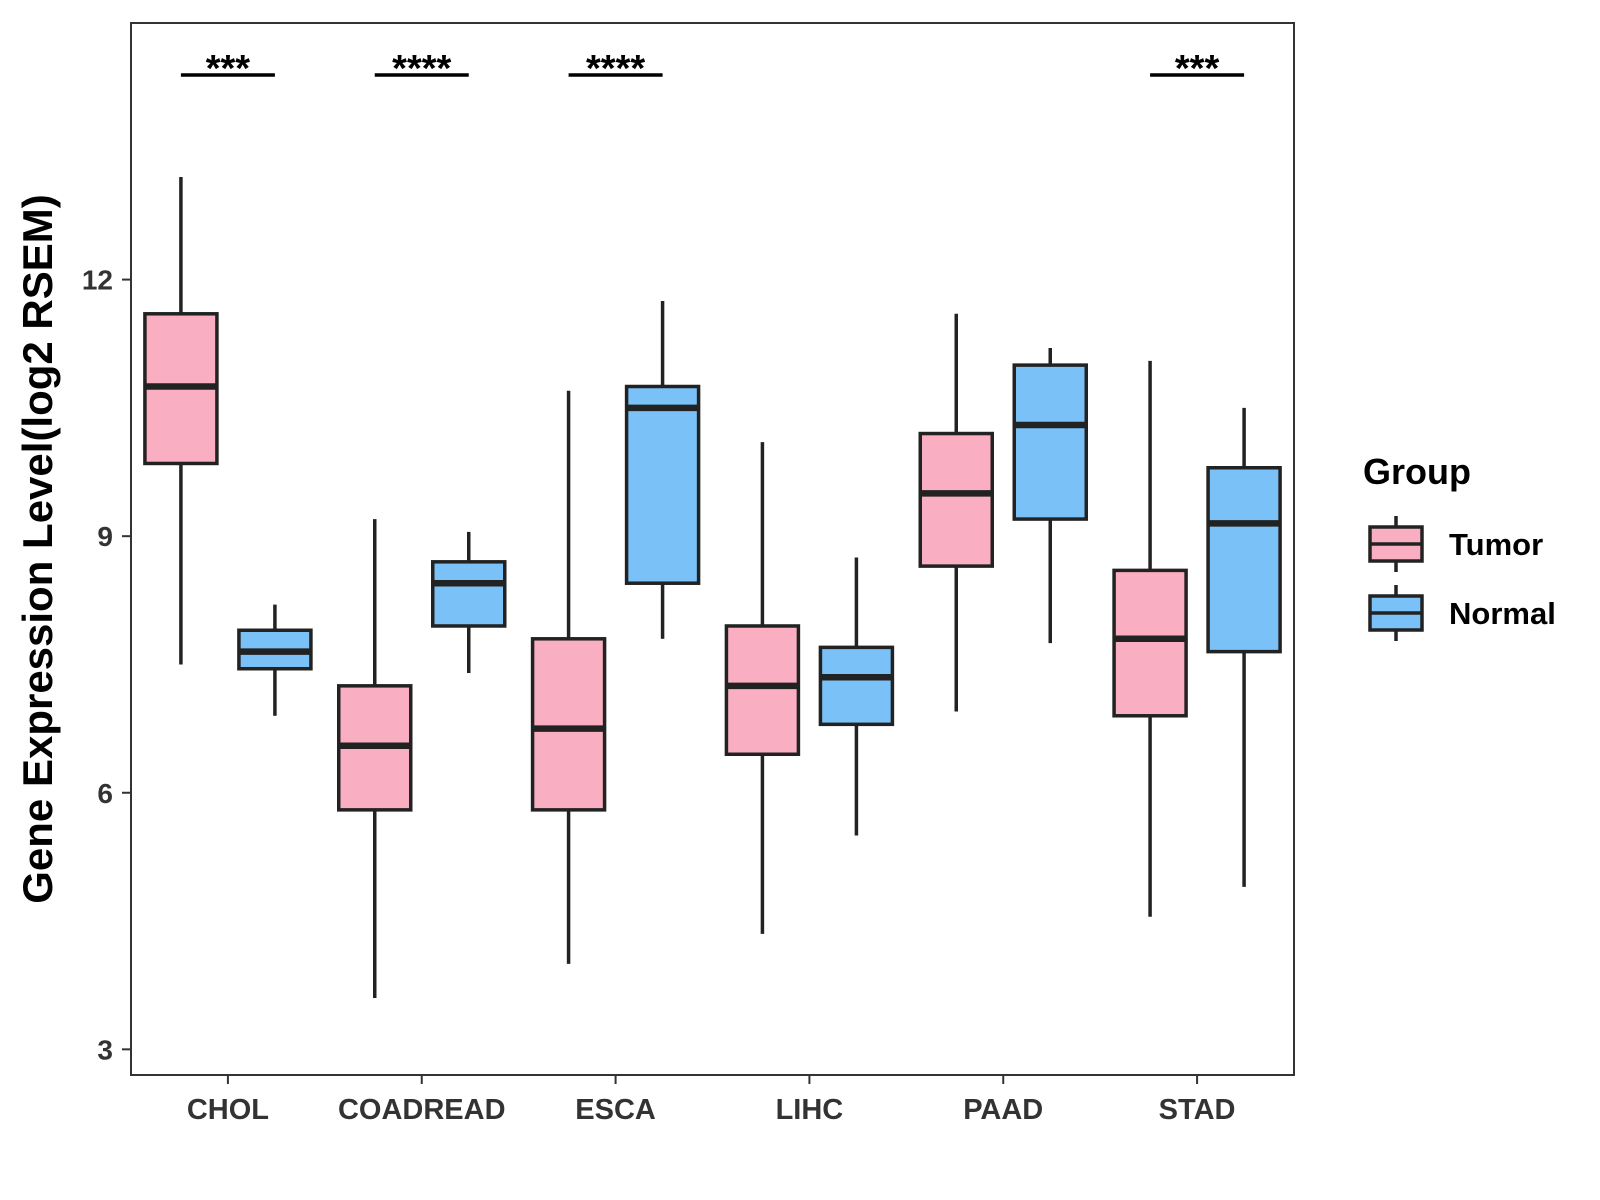 The width and height of the screenshot is (1600, 1200). What do you see at coordinates (1003, 1110) in the screenshot?
I see `x-tick-label: PAAD` at bounding box center [1003, 1110].